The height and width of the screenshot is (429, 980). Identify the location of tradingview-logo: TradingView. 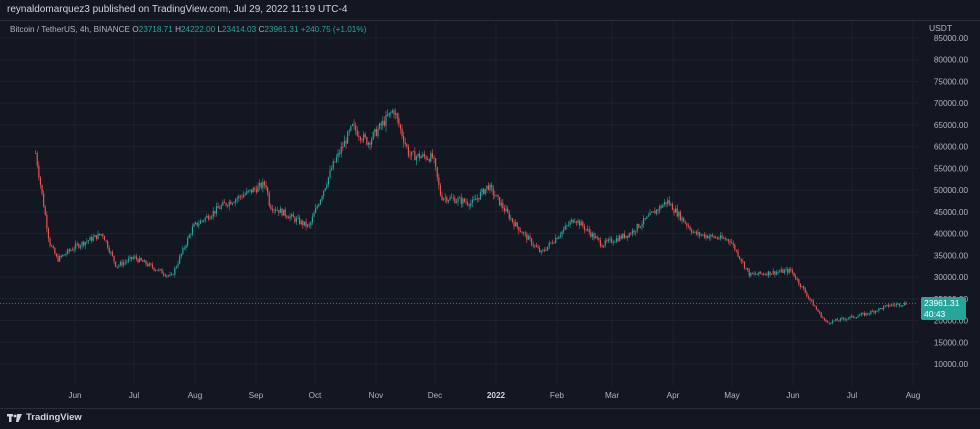
(44, 417).